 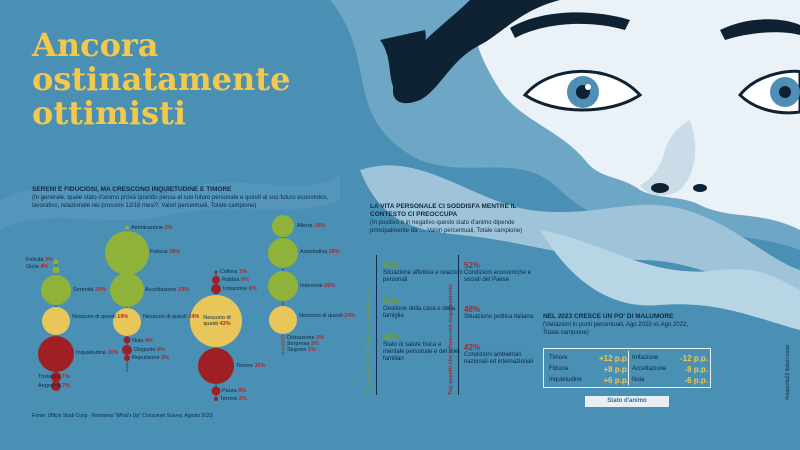 I want to click on bubble-interesse, so click(x=283, y=286).